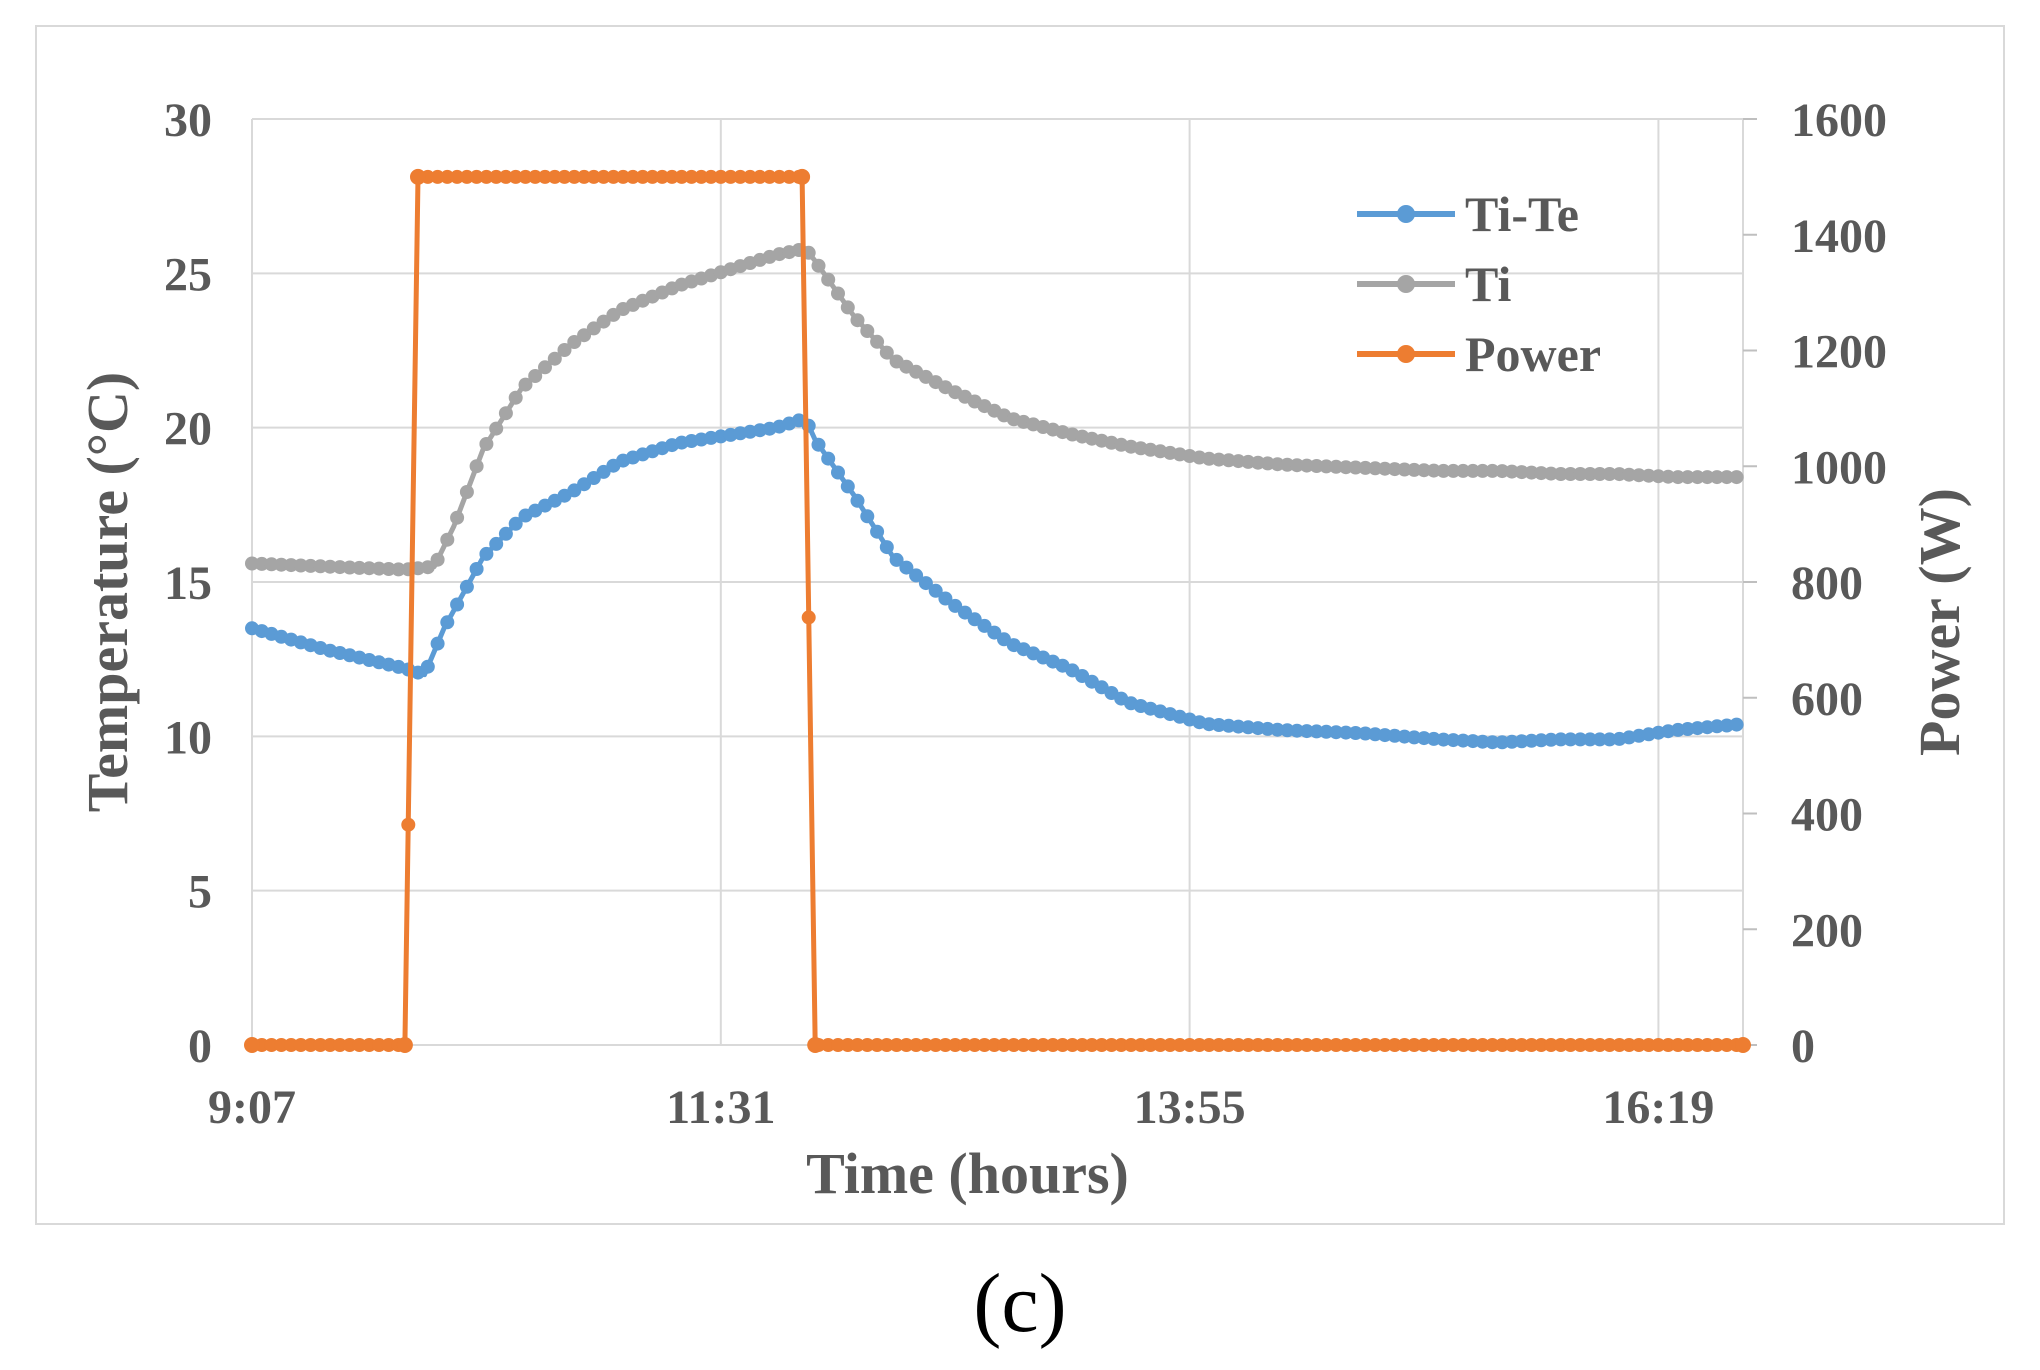 The height and width of the screenshot is (1370, 2040). What do you see at coordinates (200, 892) in the screenshot?
I see `y-tick-label: 5` at bounding box center [200, 892].